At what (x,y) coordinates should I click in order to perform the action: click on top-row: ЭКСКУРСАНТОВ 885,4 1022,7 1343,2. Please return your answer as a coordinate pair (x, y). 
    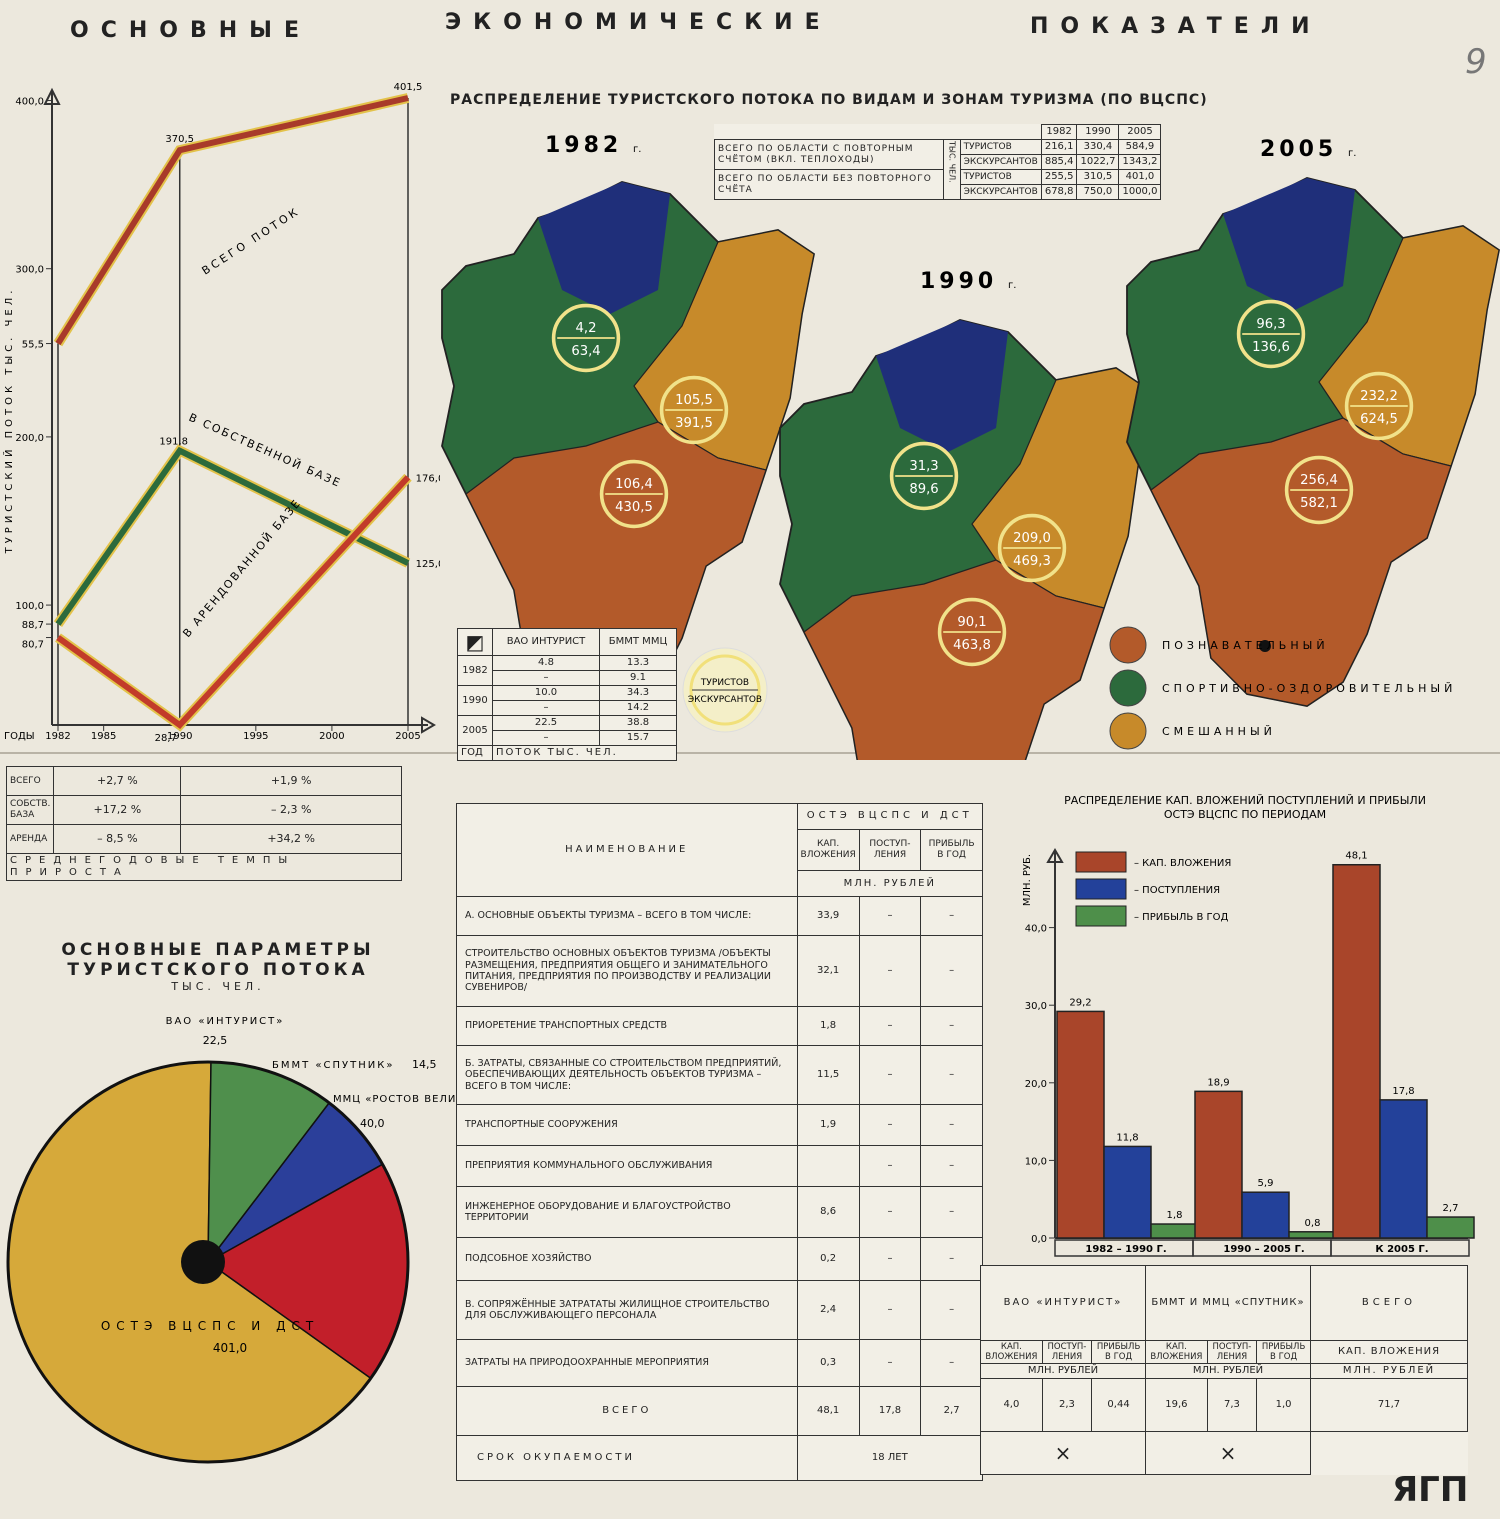
    Looking at the image, I should click on (938, 162).